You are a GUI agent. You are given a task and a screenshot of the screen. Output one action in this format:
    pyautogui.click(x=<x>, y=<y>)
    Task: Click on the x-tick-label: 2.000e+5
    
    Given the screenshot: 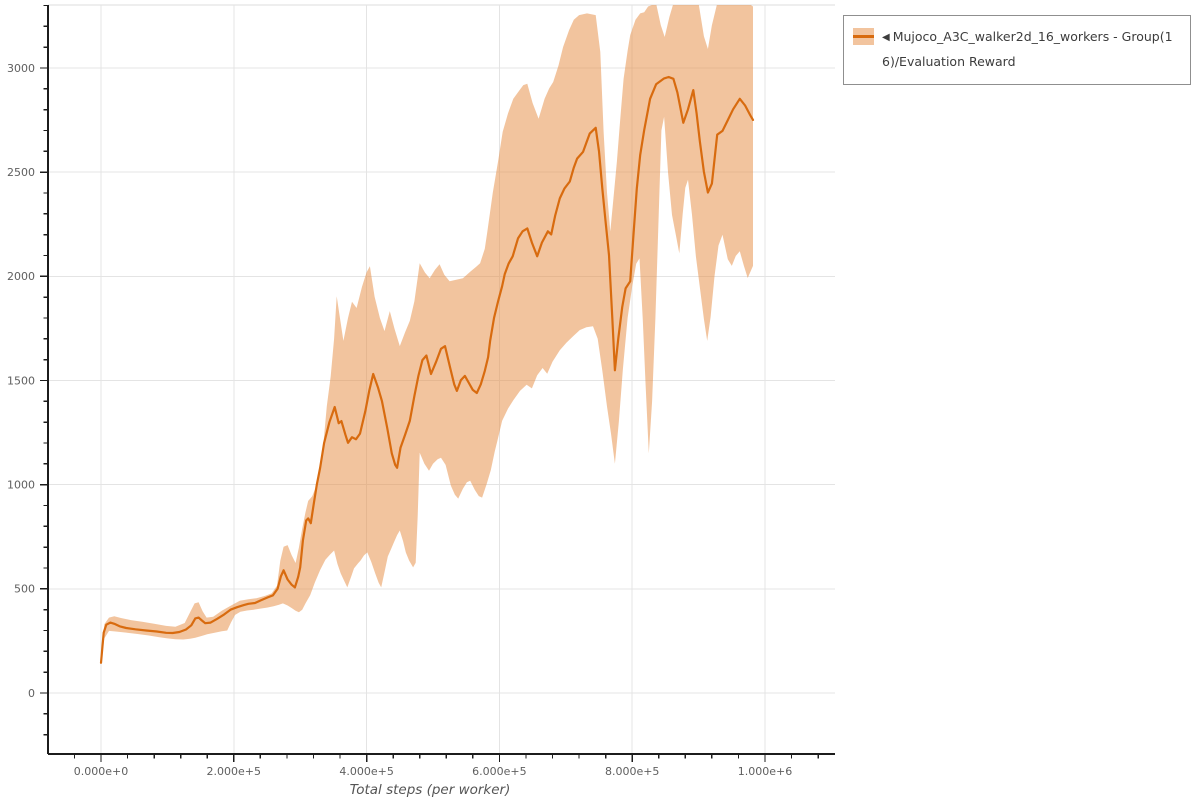 What is the action you would take?
    pyautogui.click(x=234, y=771)
    